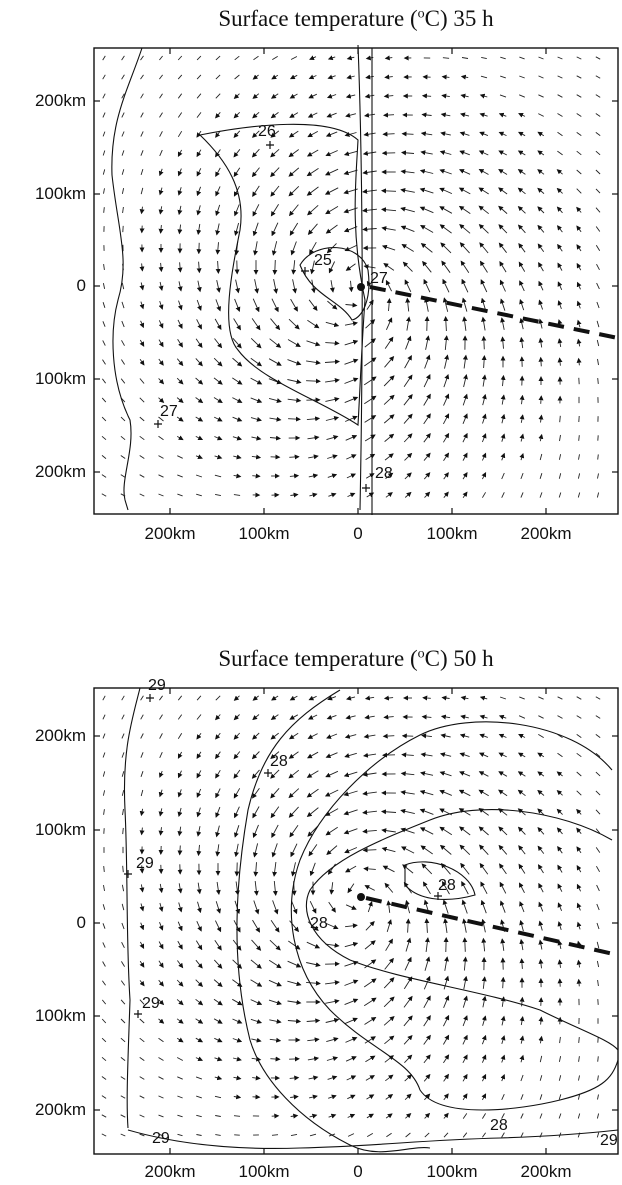 This screenshot has height=1185, width=622. What do you see at coordinates (451, 533) in the screenshot?
I see `x-tick-label: 100km` at bounding box center [451, 533].